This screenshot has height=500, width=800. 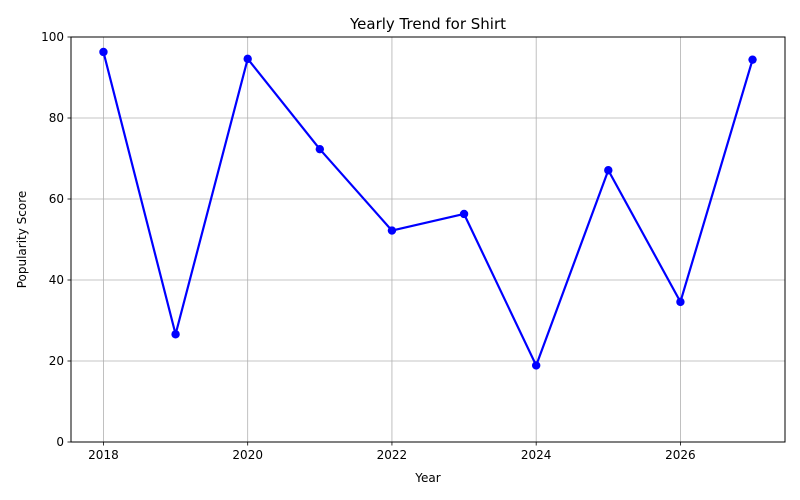 What do you see at coordinates (427, 24) in the screenshot?
I see `chart-title: Yearly Trend for Shirt` at bounding box center [427, 24].